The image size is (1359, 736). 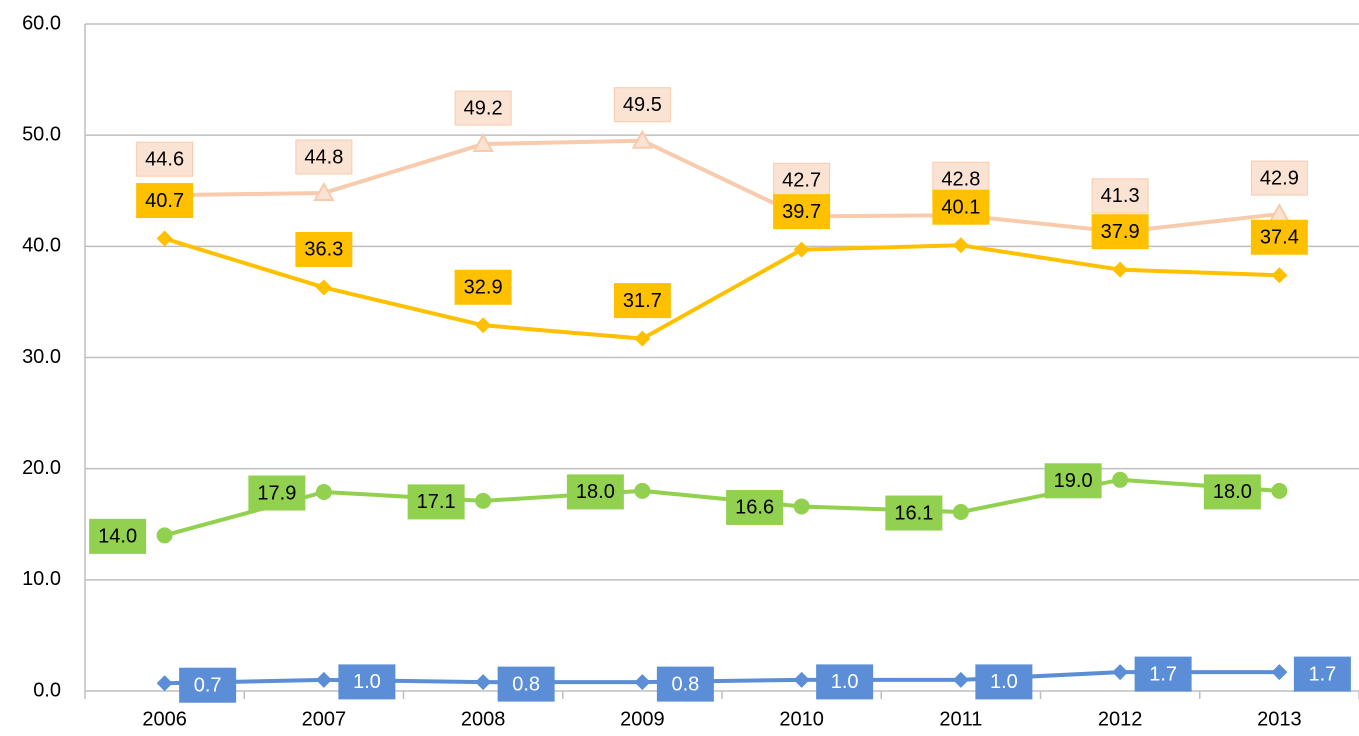 I want to click on y-tick-label: 20.0, so click(x=41, y=468).